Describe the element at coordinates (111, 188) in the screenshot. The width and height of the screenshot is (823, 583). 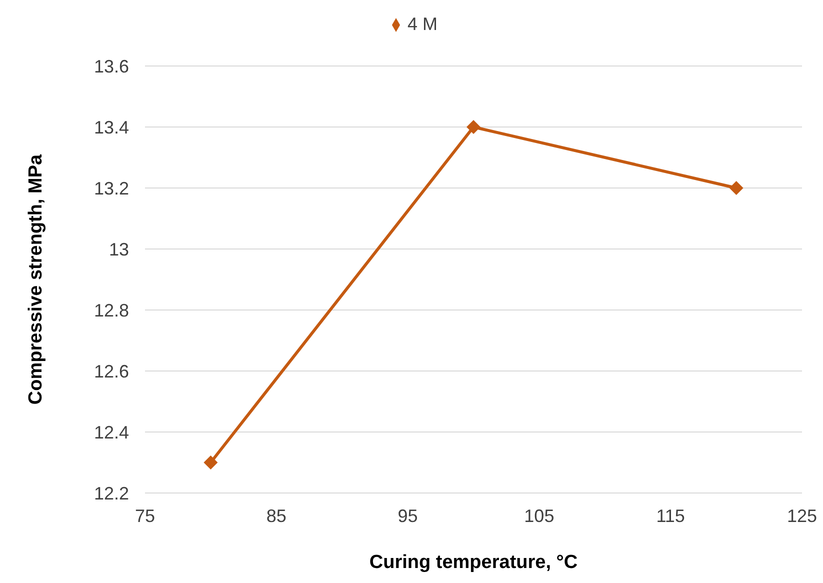
I see `y-tick-label: 13.2` at that location.